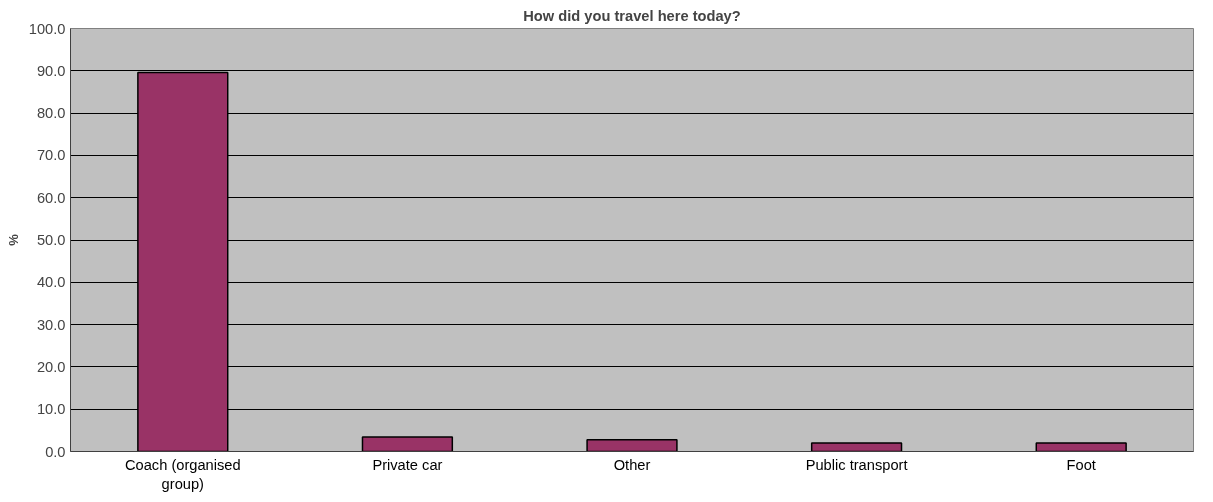 Image resolution: width=1213 pixels, height=502 pixels. I want to click on x-tick-label: Private car, so click(407, 464).